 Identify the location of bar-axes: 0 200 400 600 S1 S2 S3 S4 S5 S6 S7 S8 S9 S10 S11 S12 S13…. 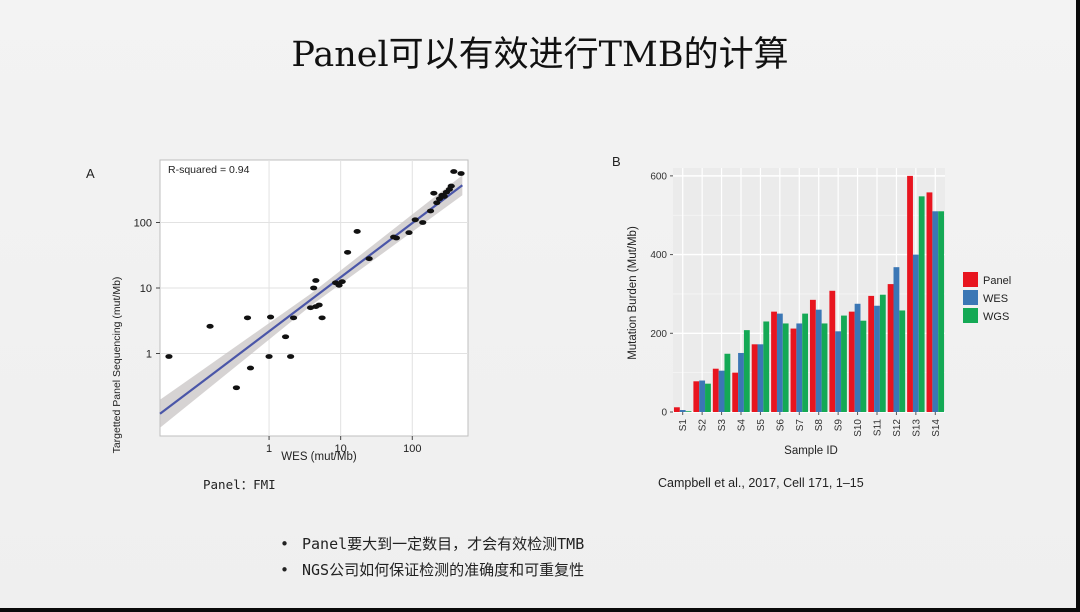
(795, 303).